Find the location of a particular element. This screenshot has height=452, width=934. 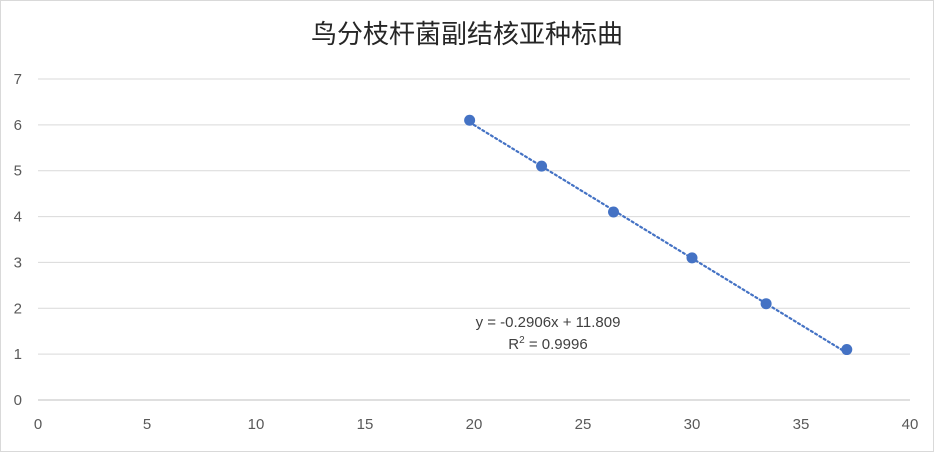

y-tick-label: 5 is located at coordinates (18, 171).